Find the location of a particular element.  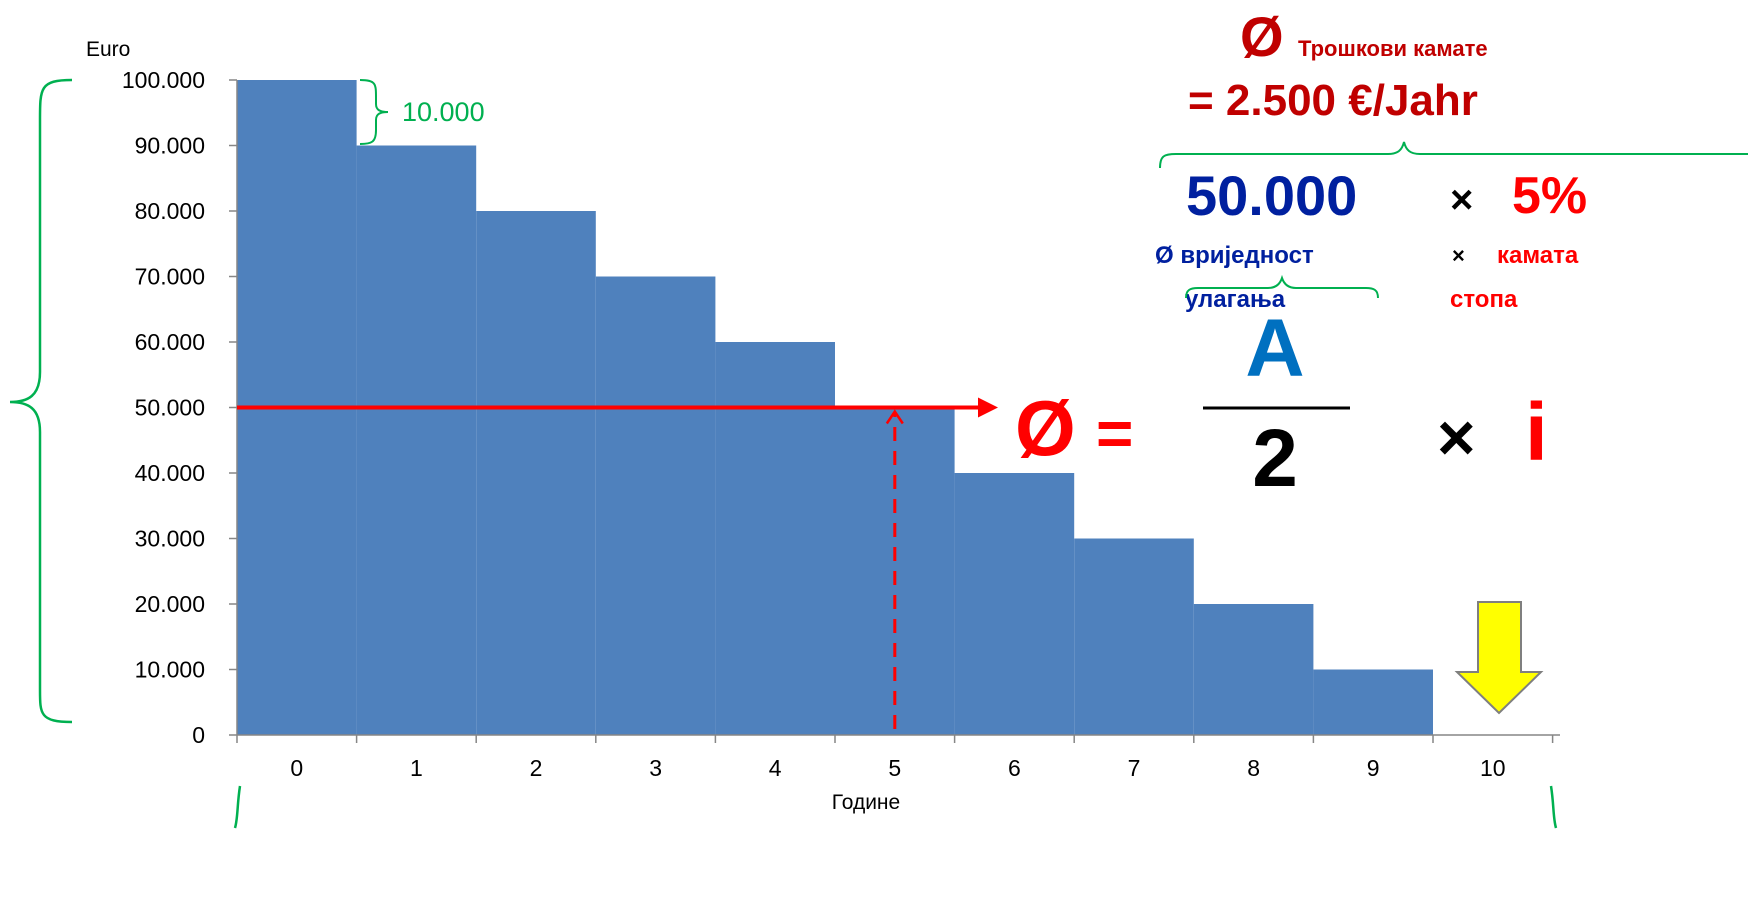

step-label: 10.000 is located at coordinates (443, 112).